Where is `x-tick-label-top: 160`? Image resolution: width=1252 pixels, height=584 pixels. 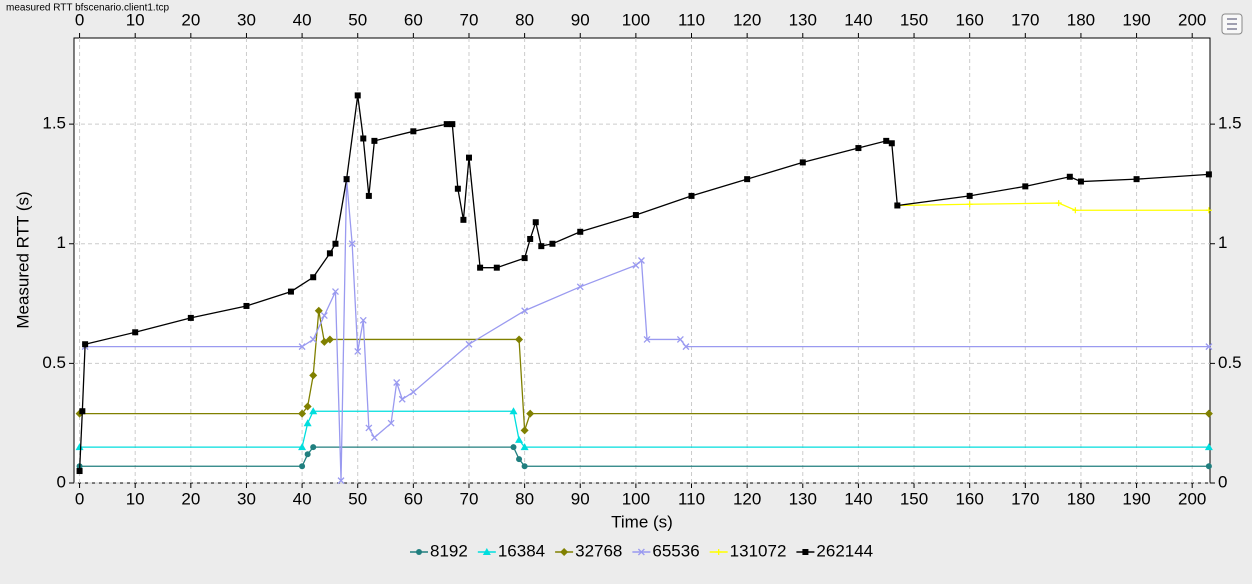 x-tick-label-top: 160 is located at coordinates (969, 19).